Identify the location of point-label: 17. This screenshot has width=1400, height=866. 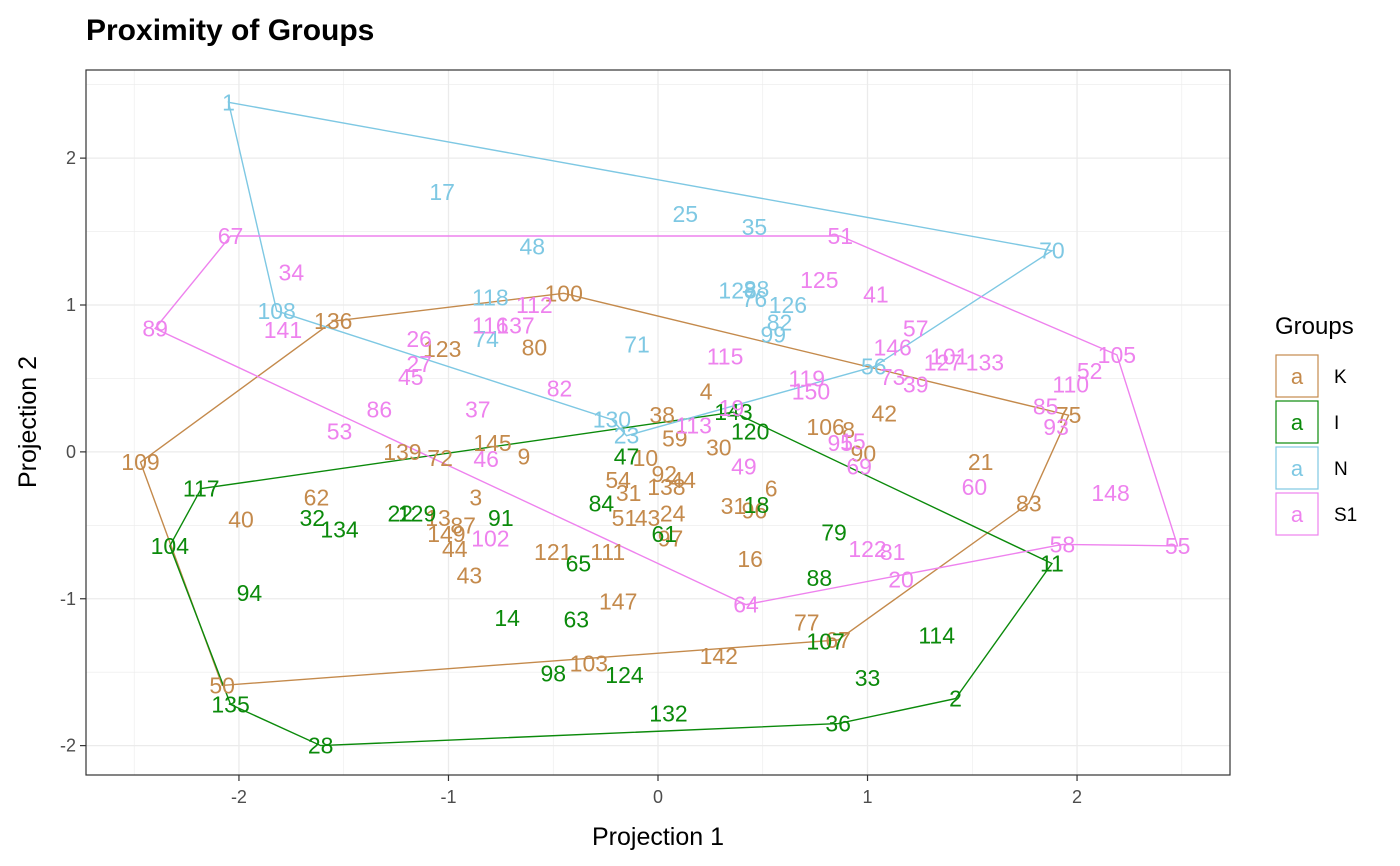
(442, 192).